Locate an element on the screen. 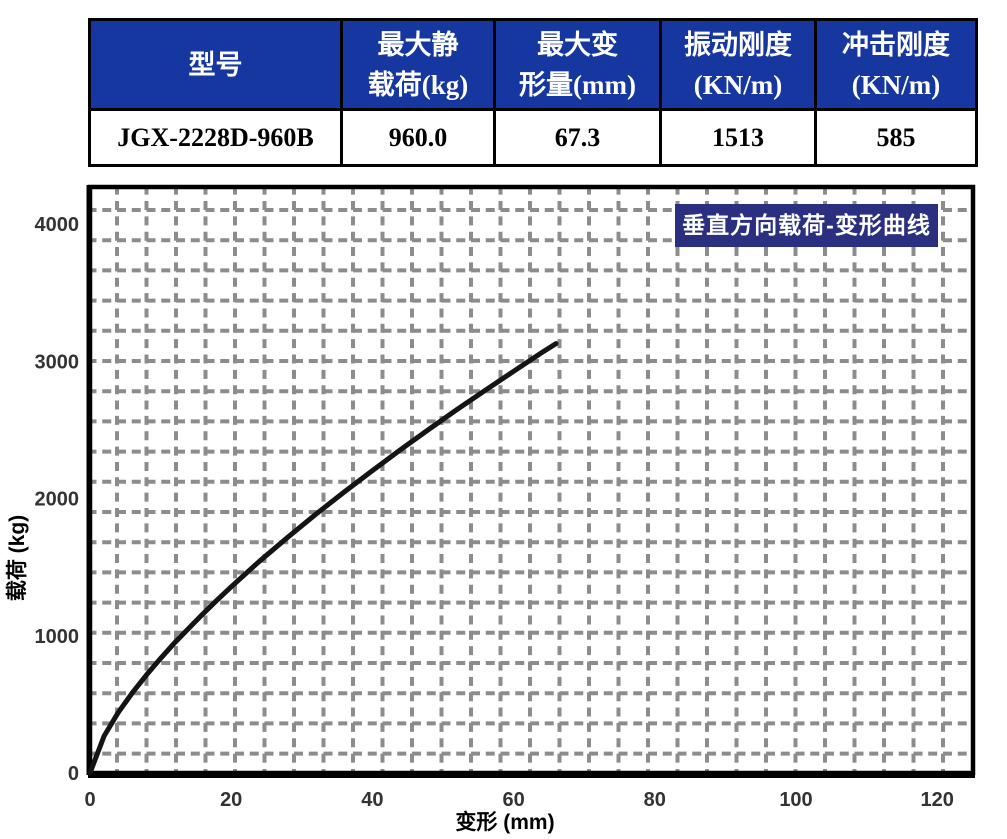  impact-stiffness-value: 585 is located at coordinates (896, 137).